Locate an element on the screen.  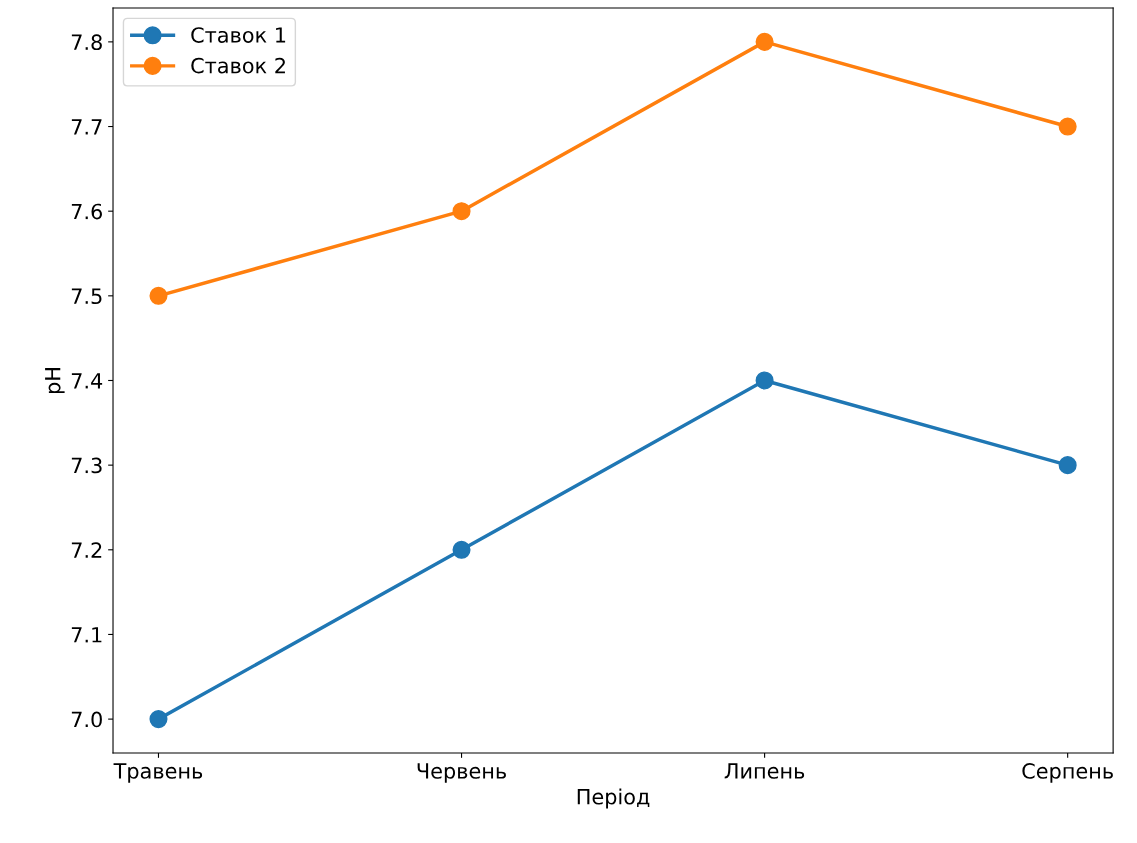
y-tick-label: 7.1 is located at coordinates (86, 635).